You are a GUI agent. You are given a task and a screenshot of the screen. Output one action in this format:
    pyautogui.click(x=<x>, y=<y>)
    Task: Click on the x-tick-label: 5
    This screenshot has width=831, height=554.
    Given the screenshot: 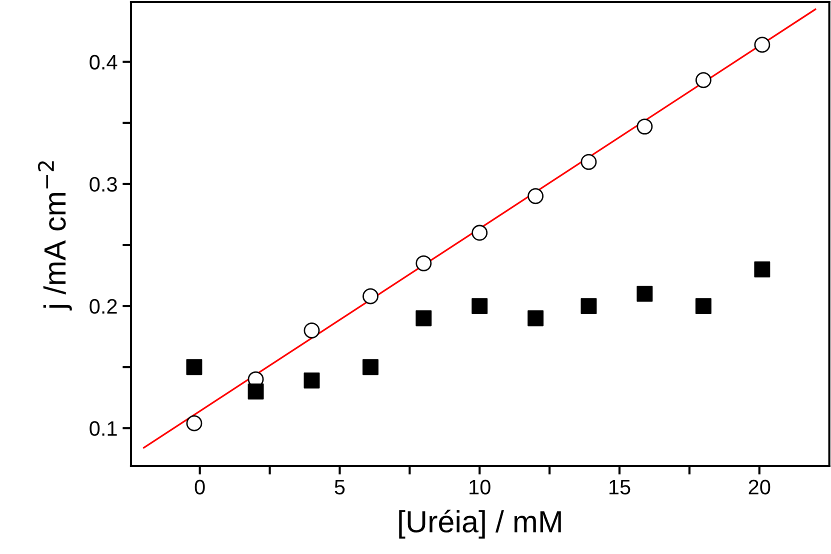 What is the action you would take?
    pyautogui.click(x=339, y=487)
    